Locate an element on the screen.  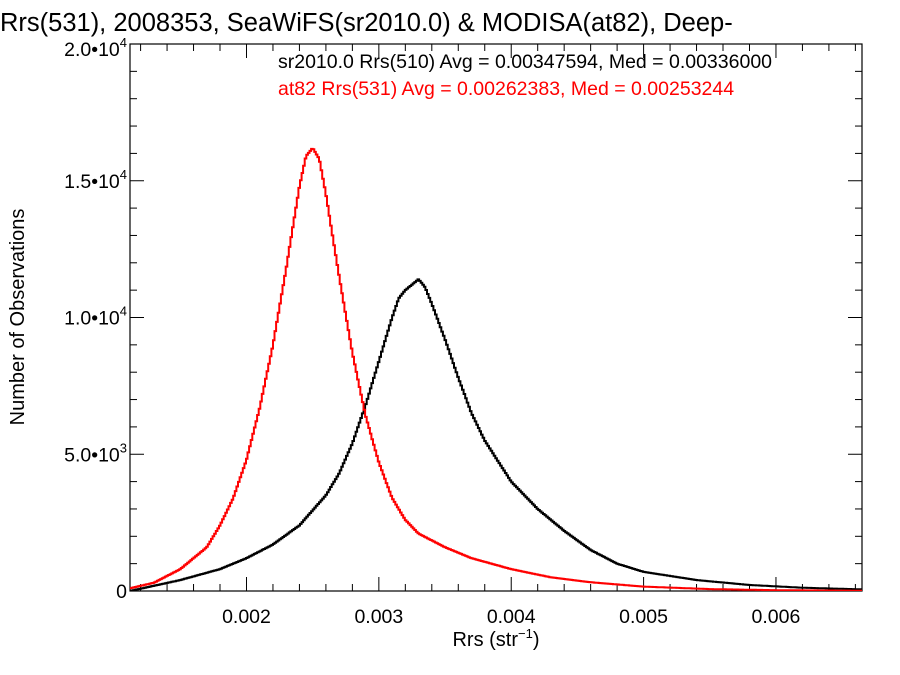
y-tick-label: 1.5•104 is located at coordinates (95, 180).